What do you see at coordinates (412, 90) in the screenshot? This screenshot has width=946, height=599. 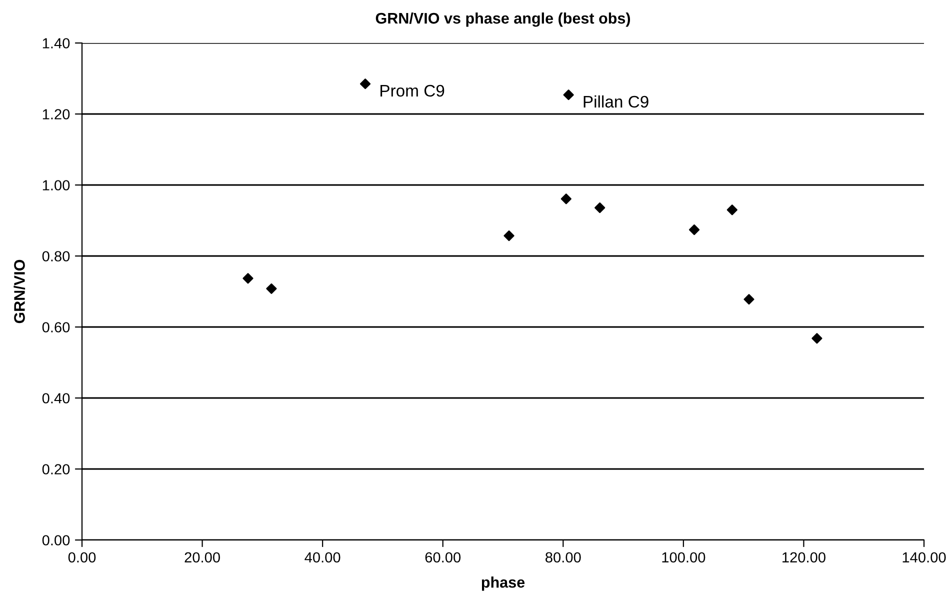 I see `annotation: Prom C9` at bounding box center [412, 90].